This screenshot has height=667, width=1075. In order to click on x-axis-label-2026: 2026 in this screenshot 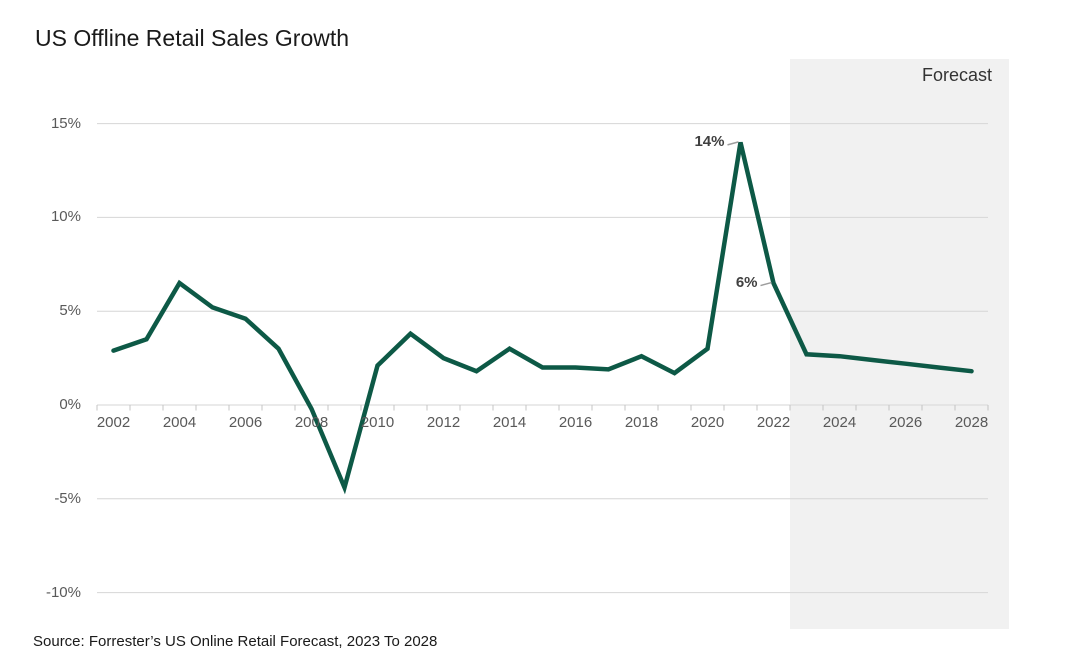, I will do `click(905, 422)`.